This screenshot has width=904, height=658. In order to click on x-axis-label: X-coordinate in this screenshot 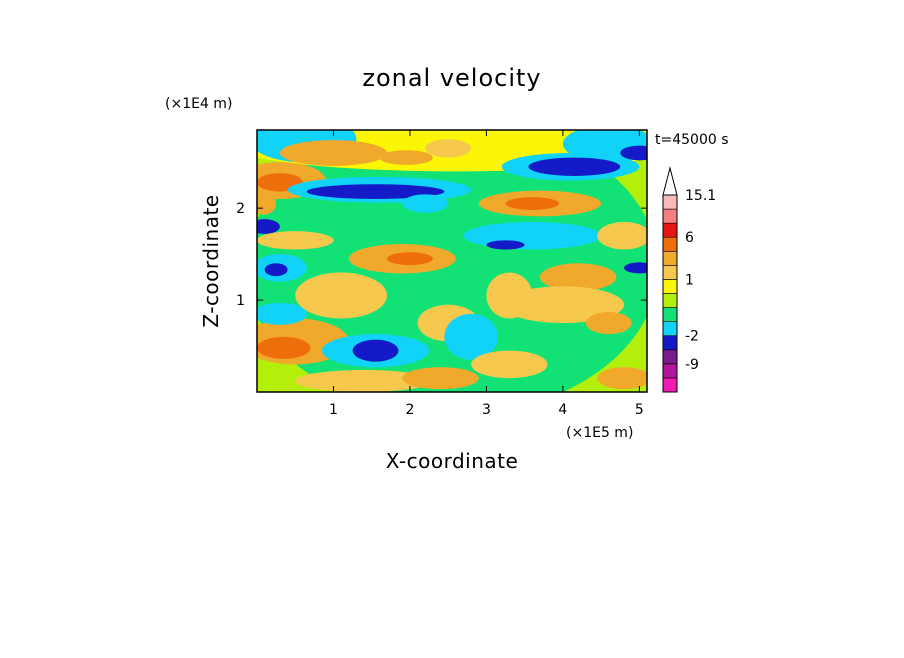, I will do `click(452, 461)`.